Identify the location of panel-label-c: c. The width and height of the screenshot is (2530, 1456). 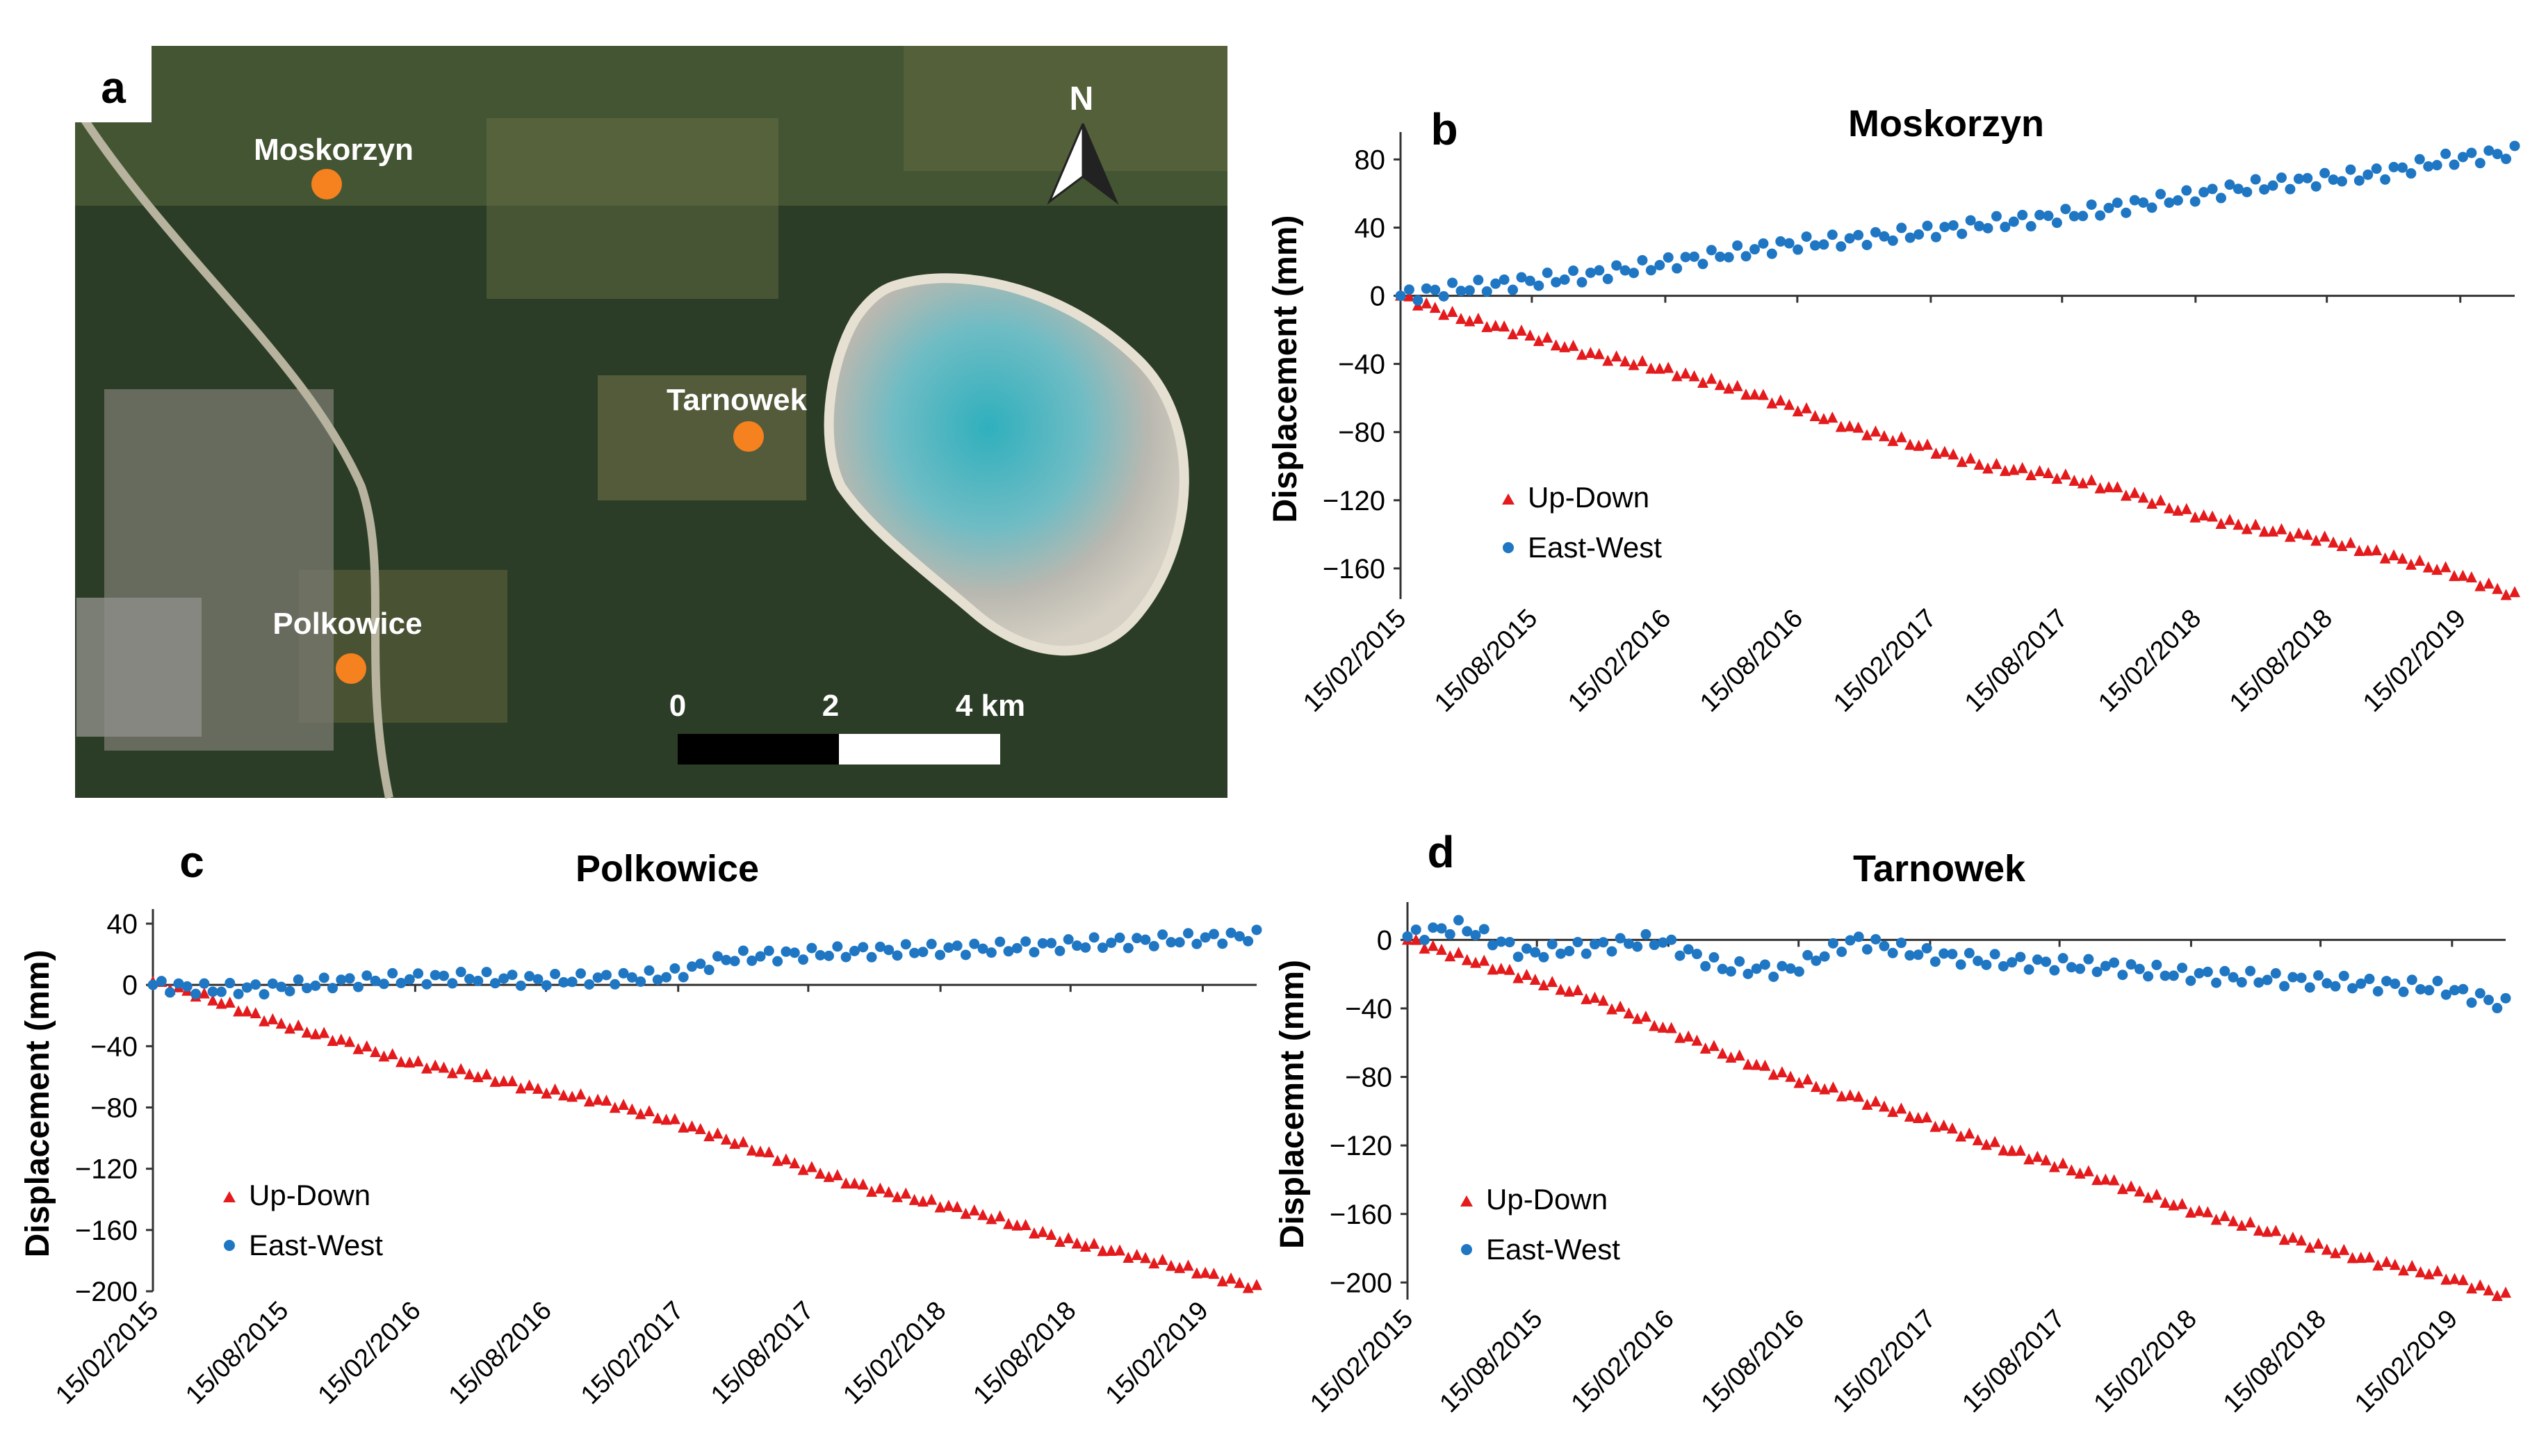
(191, 862).